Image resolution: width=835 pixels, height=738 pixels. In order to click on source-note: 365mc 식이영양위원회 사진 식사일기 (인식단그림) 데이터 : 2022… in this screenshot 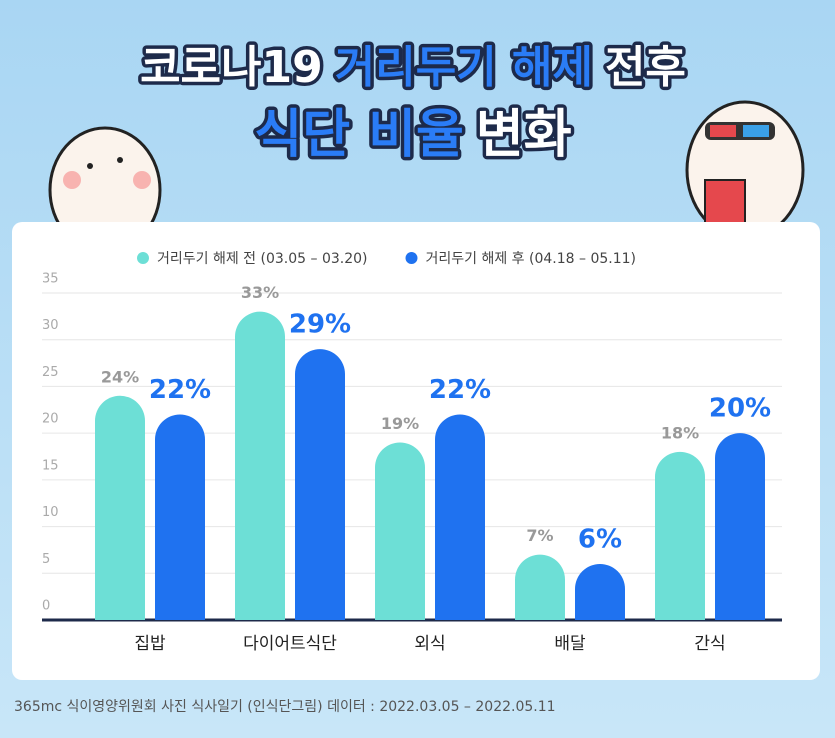, I will do `click(285, 707)`.